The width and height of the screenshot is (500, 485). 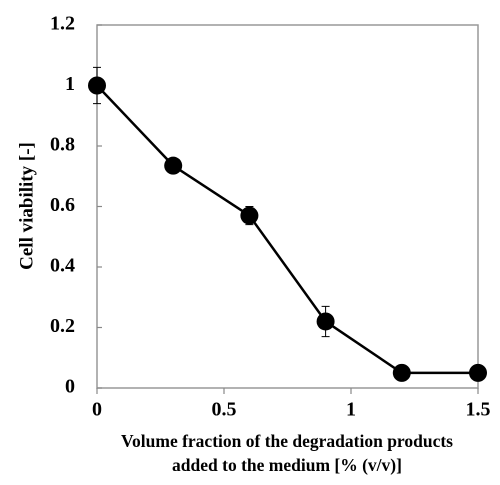 What do you see at coordinates (62, 24) in the screenshot?
I see `y-tick-label: 1.2` at bounding box center [62, 24].